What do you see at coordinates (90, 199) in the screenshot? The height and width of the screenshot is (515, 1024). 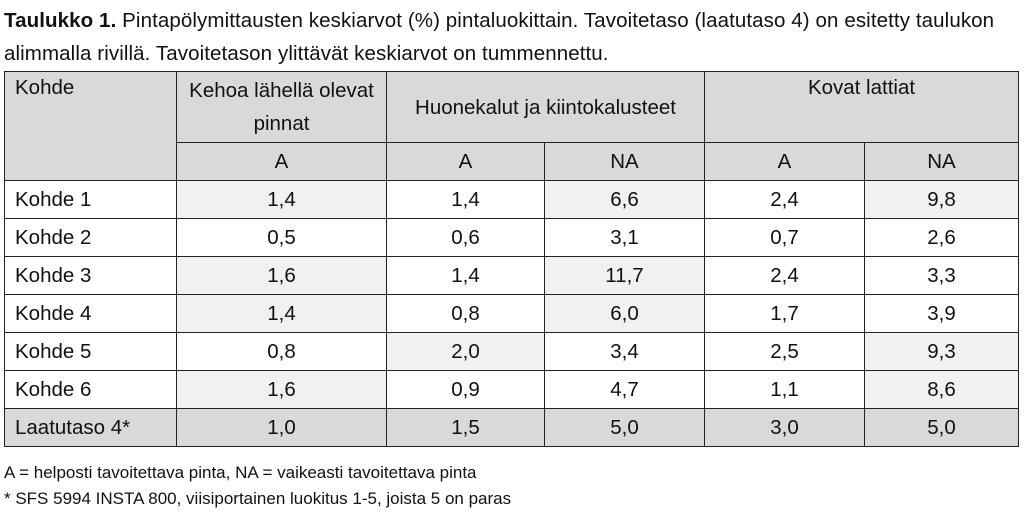 I see `row-name: Kohde 1` at bounding box center [90, 199].